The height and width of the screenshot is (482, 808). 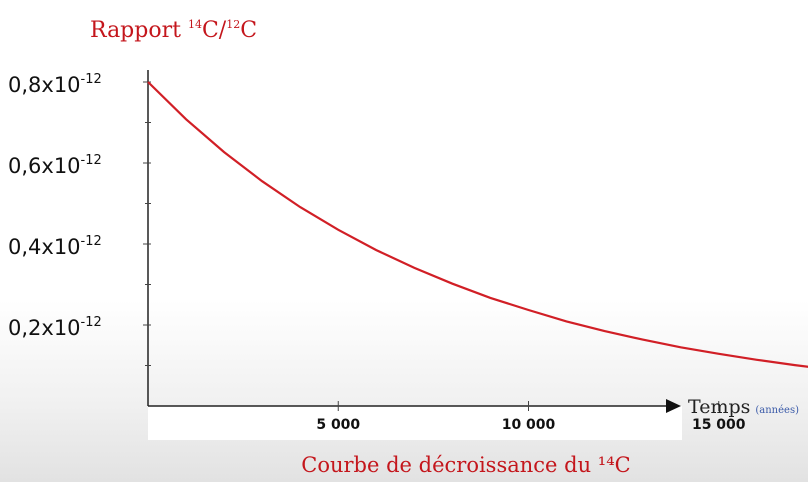 I want to click on x-tick-label: 15 000, so click(x=719, y=425).